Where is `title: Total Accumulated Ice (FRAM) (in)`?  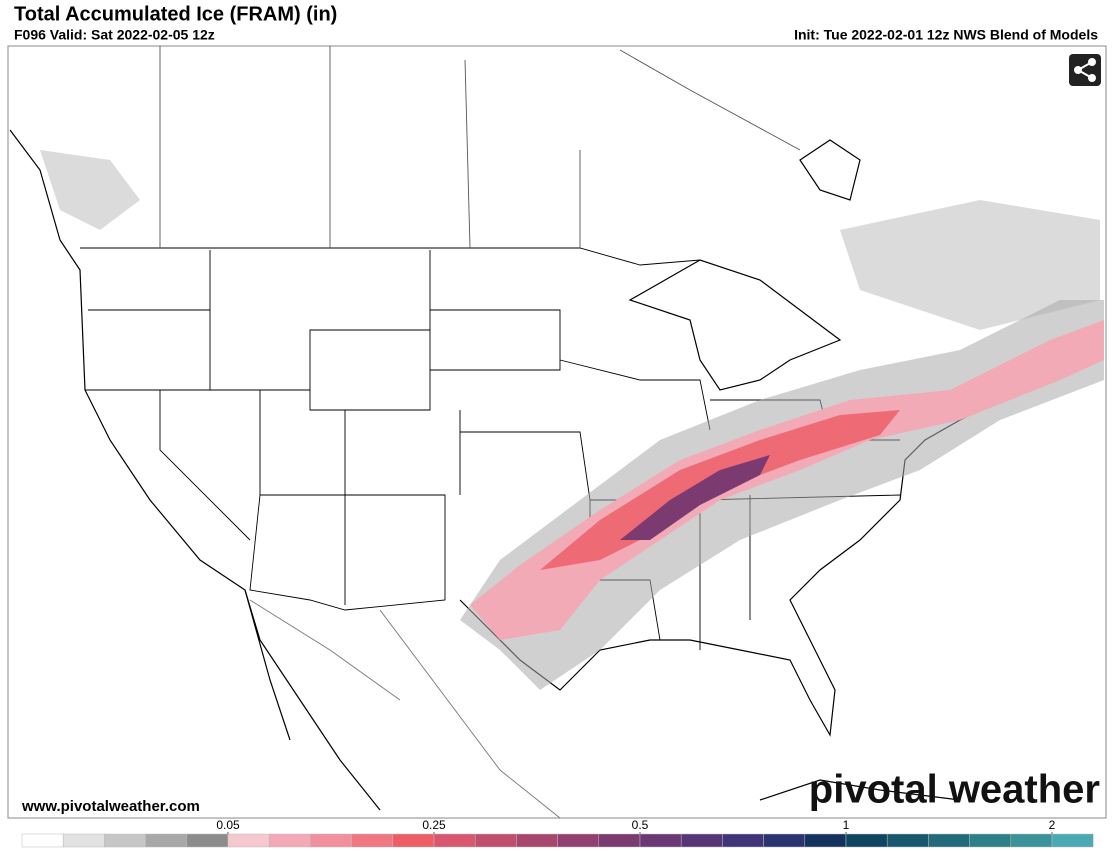
title: Total Accumulated Ice (FRAM) (in) is located at coordinates (175, 14).